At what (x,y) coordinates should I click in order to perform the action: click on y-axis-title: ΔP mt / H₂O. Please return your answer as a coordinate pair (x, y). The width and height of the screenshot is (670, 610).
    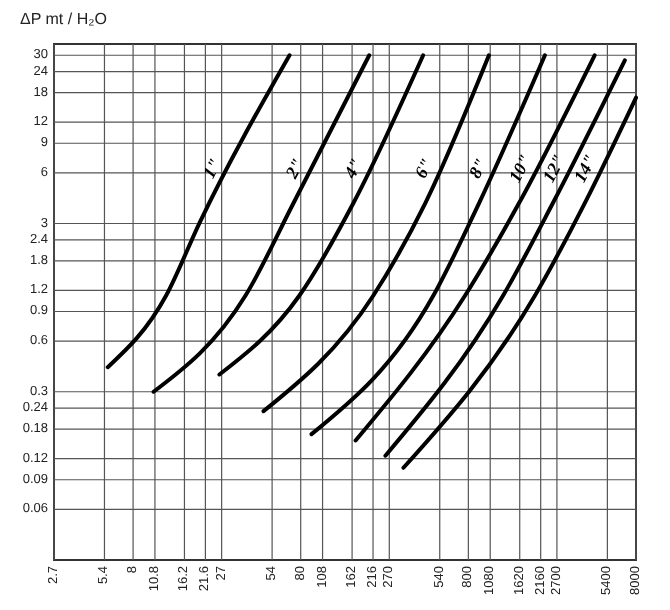
    Looking at the image, I should click on (63, 19).